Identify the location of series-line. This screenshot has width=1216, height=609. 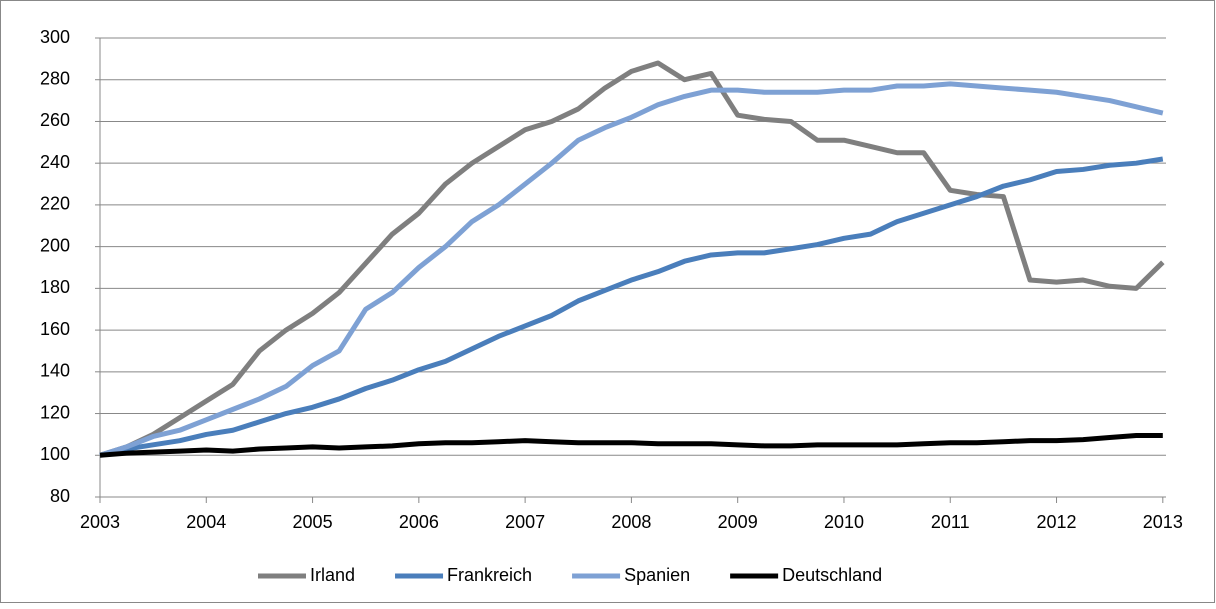
(631, 445).